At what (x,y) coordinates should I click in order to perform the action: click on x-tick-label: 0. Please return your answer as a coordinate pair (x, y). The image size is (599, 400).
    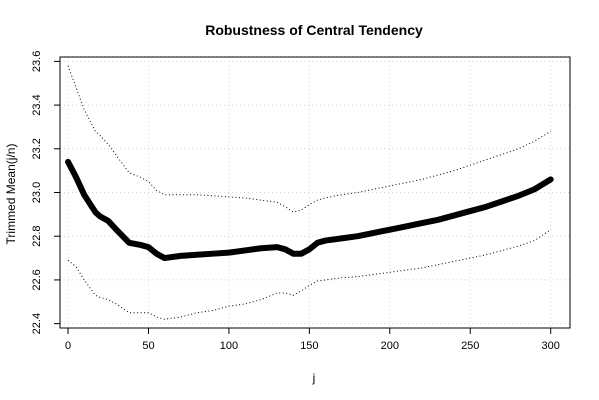
    Looking at the image, I should click on (68, 346).